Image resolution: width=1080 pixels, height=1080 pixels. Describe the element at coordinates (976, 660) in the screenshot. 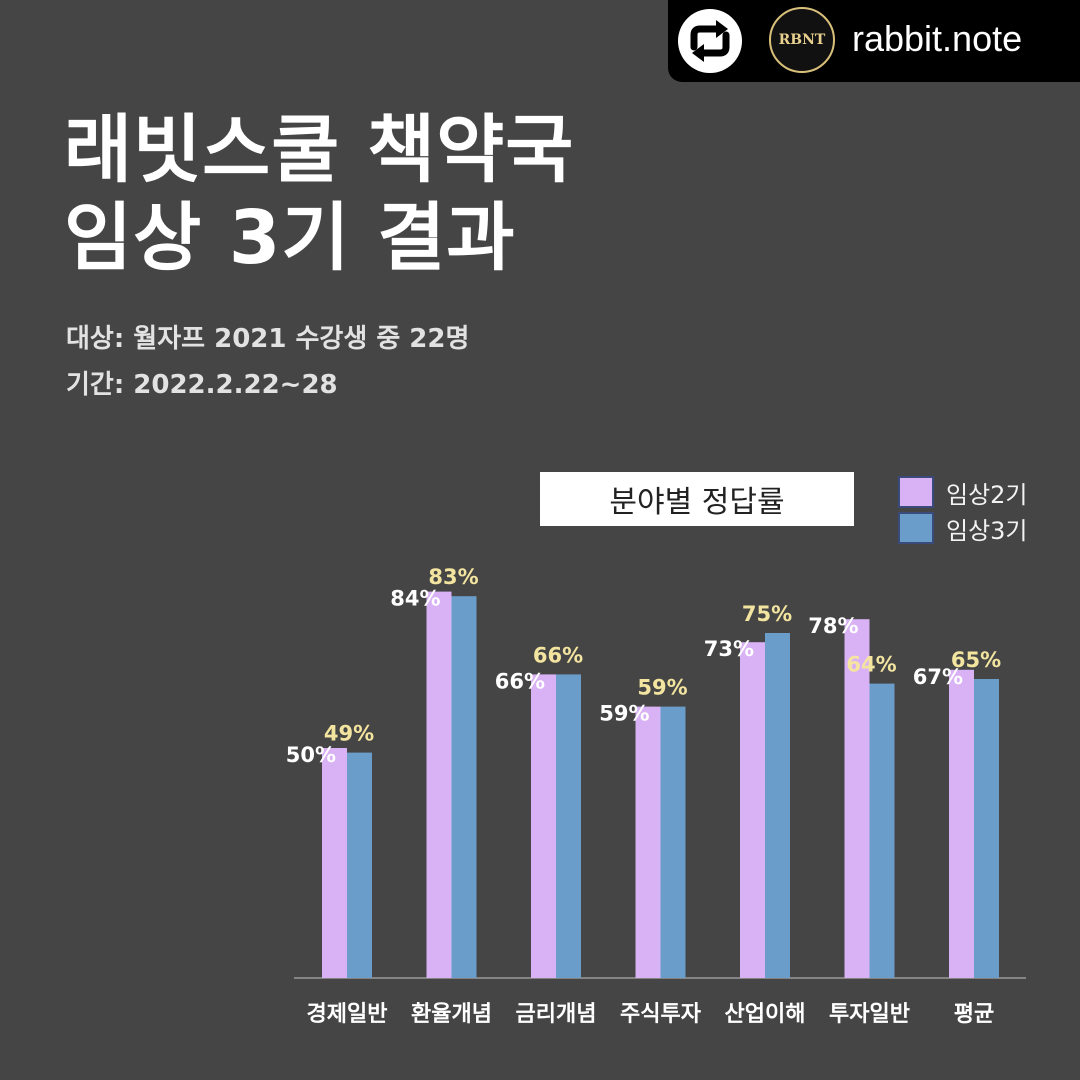

I see `data-label-series2-7: 65%` at that location.